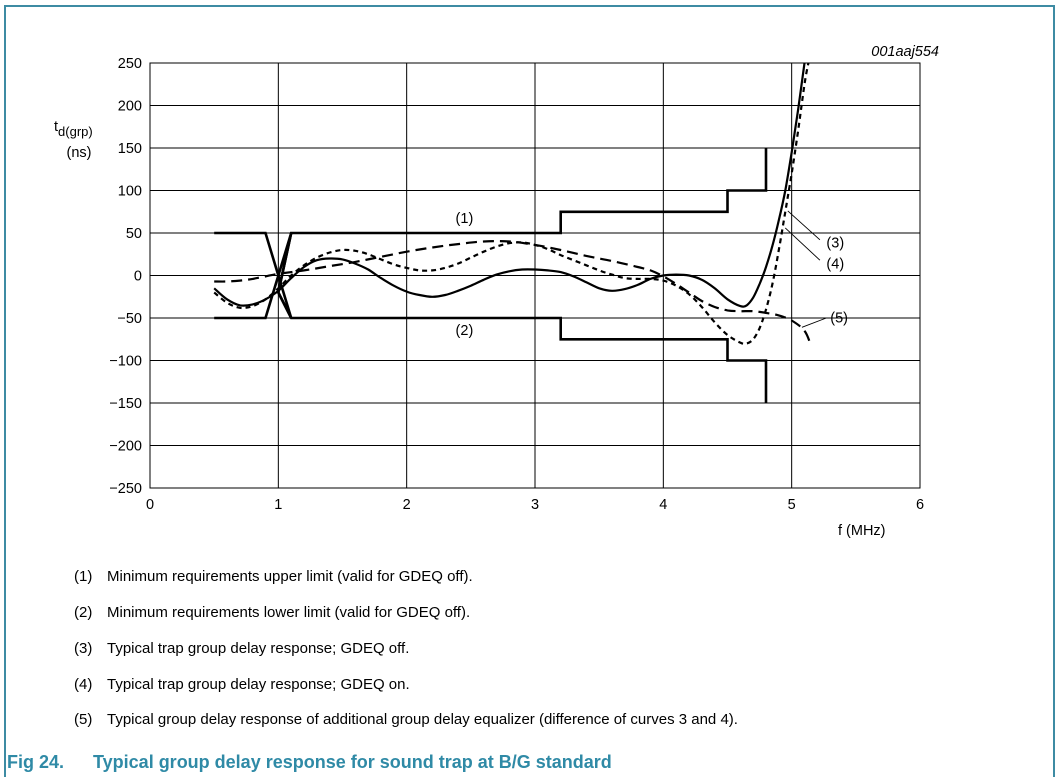  Describe the element at coordinates (465, 219) in the screenshot. I see `curve-label-1: (1)` at that location.